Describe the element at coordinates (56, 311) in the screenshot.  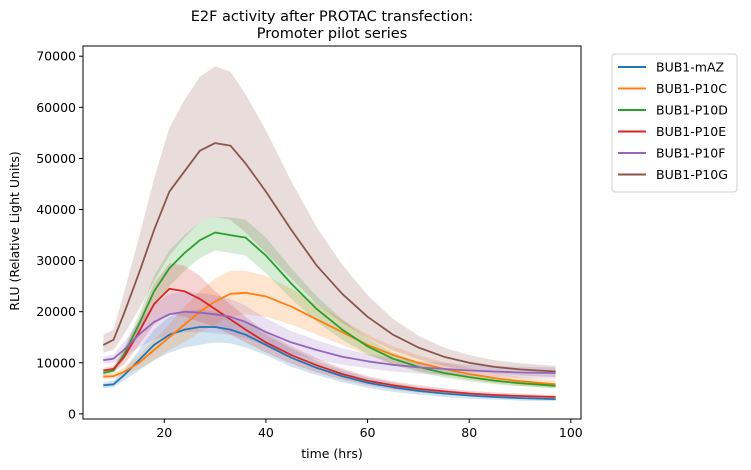
I see `y-tick-label-2: 20000` at that location.